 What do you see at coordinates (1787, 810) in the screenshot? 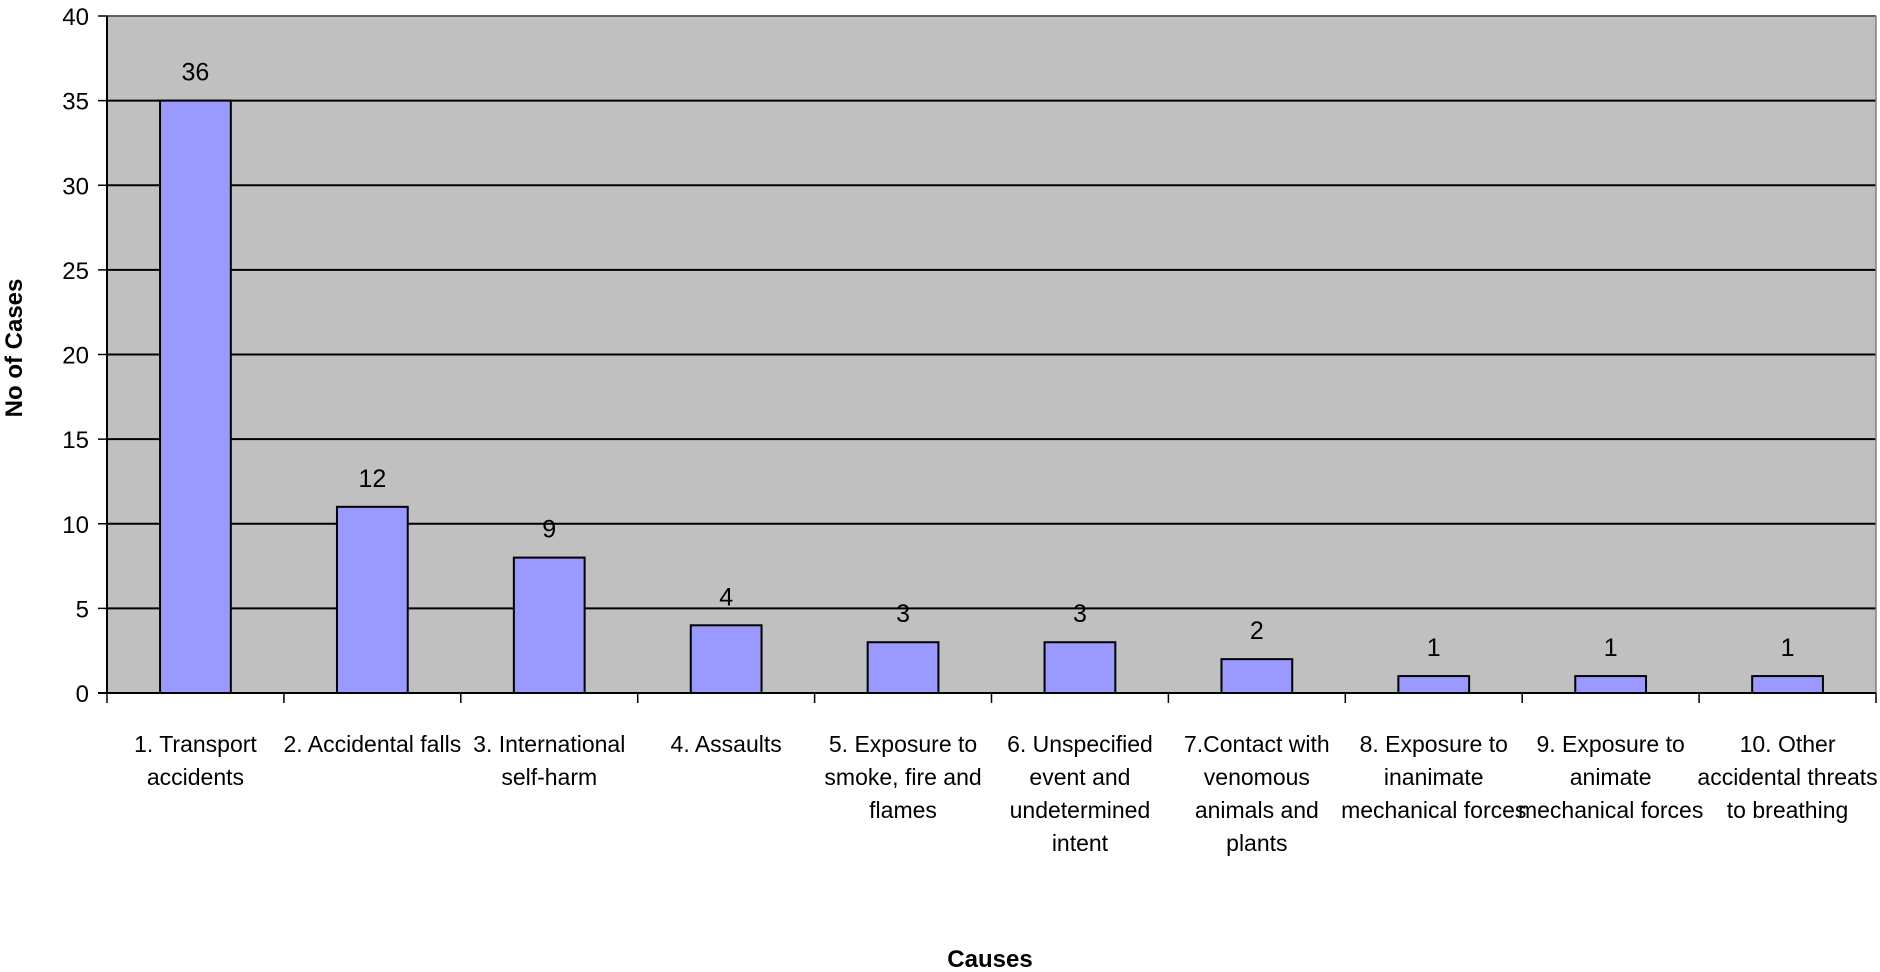
I see `x-category-label-line: to breathing` at bounding box center [1787, 810].